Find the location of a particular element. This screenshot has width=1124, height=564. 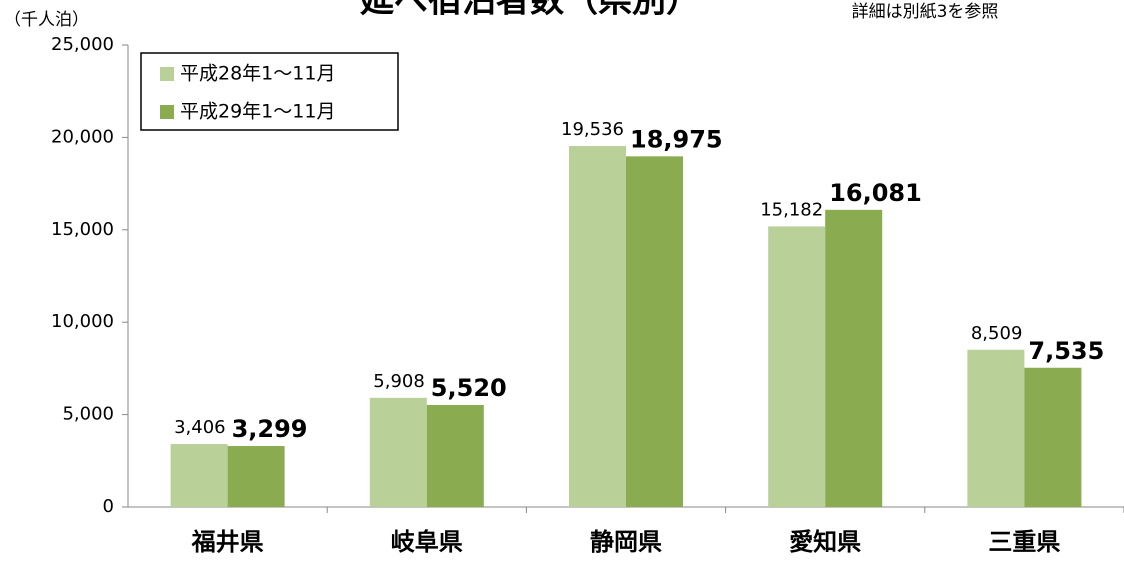

value-label: 3,406 is located at coordinates (200, 427).